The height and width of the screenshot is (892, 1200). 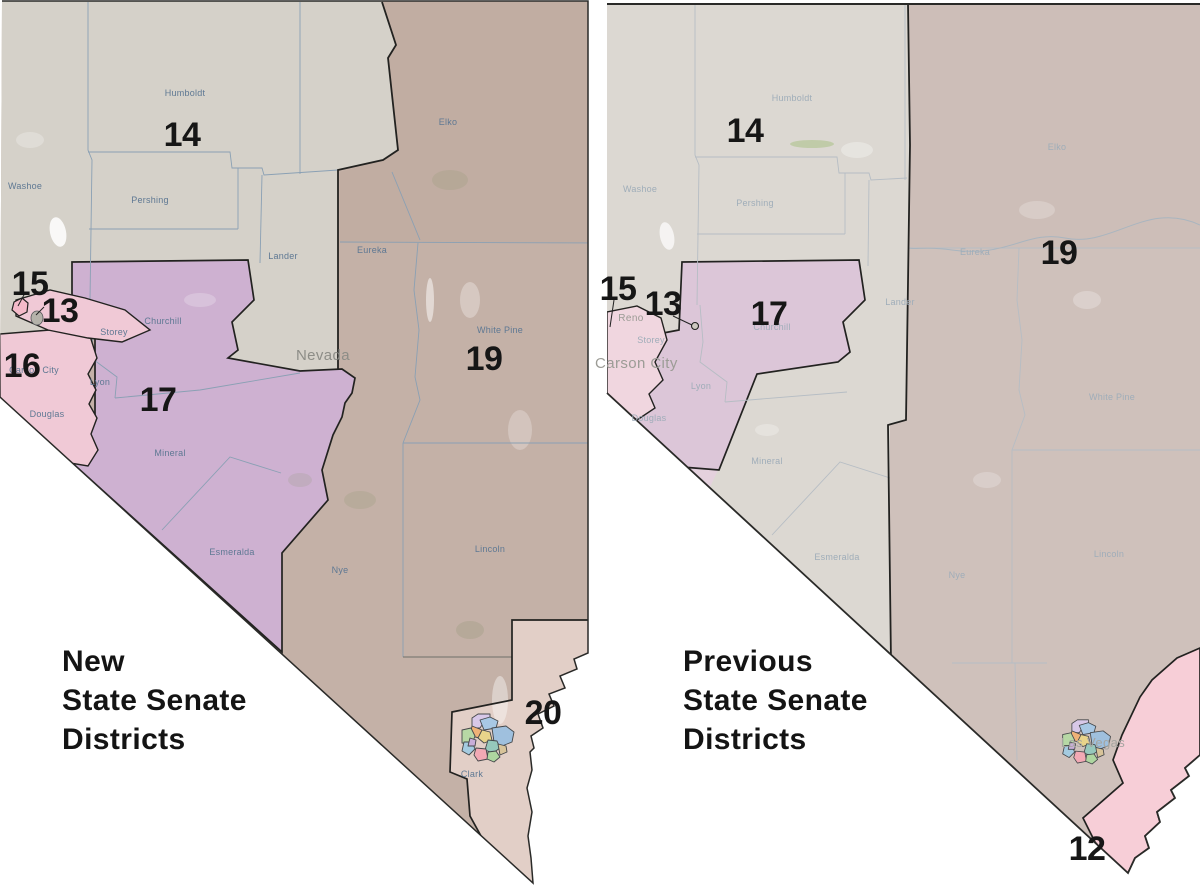 I want to click on title-line: New, so click(x=93, y=661).